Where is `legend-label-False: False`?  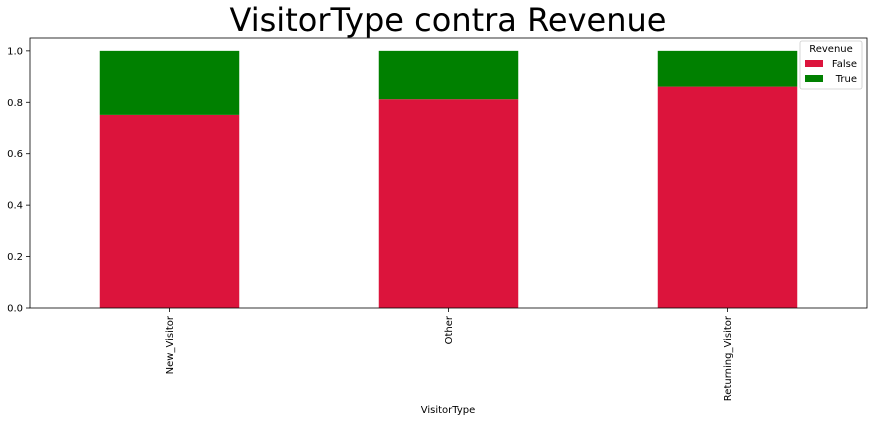
legend-label-False: False is located at coordinates (844, 64).